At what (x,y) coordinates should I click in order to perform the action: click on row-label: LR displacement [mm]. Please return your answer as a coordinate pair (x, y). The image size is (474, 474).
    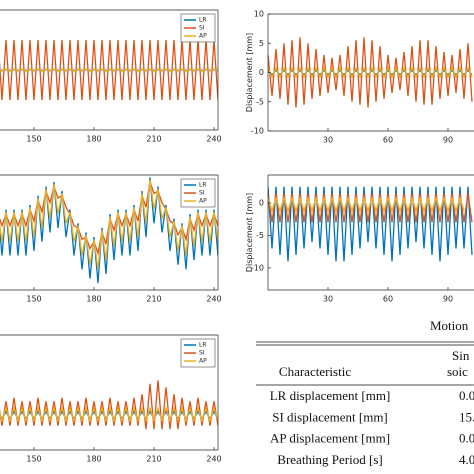
    Looking at the image, I should click on (330, 395).